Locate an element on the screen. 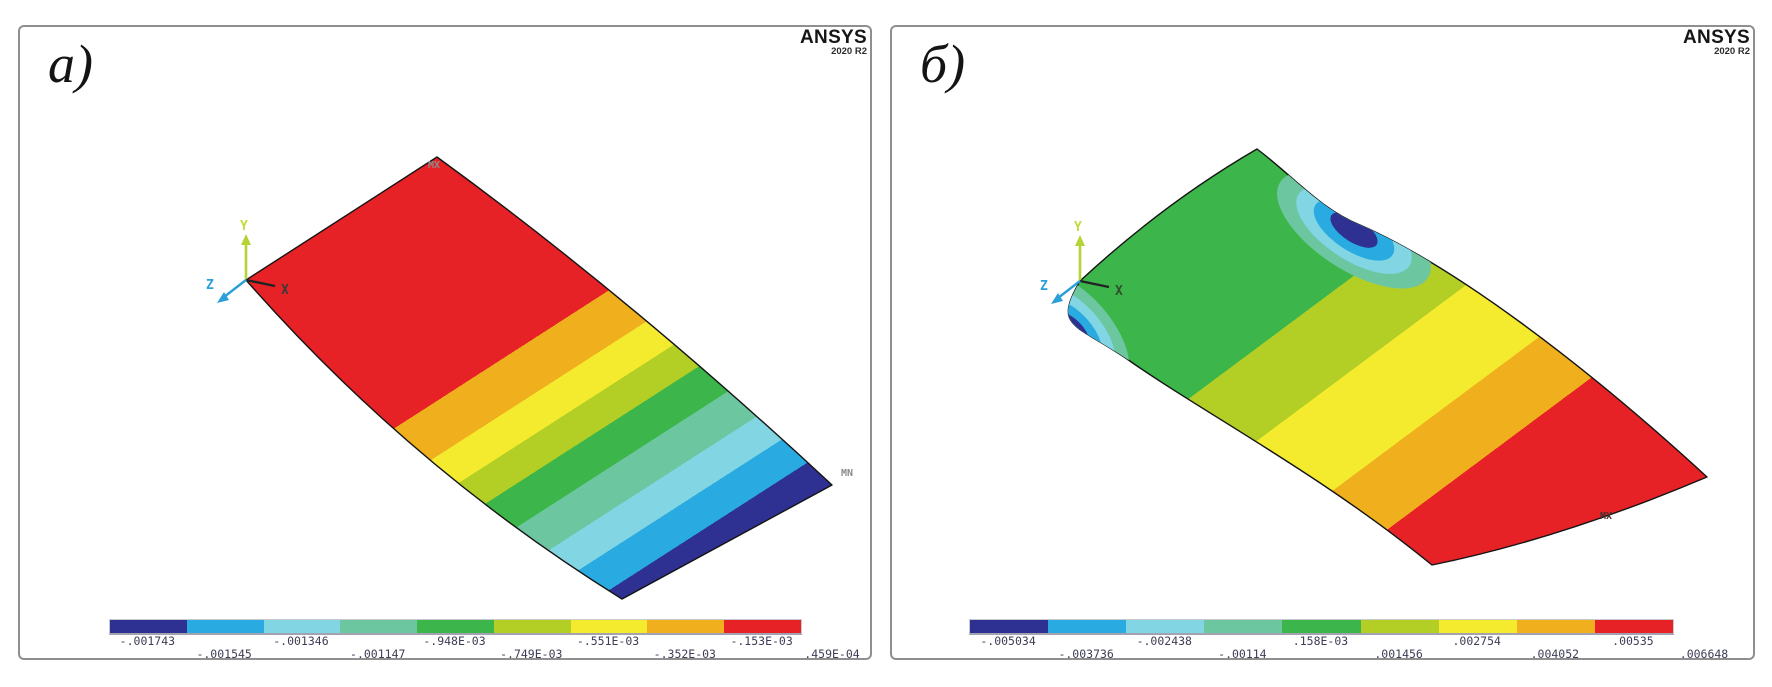 The height and width of the screenshot is (687, 1772). dimple-top is located at coordinates (1354, 230).